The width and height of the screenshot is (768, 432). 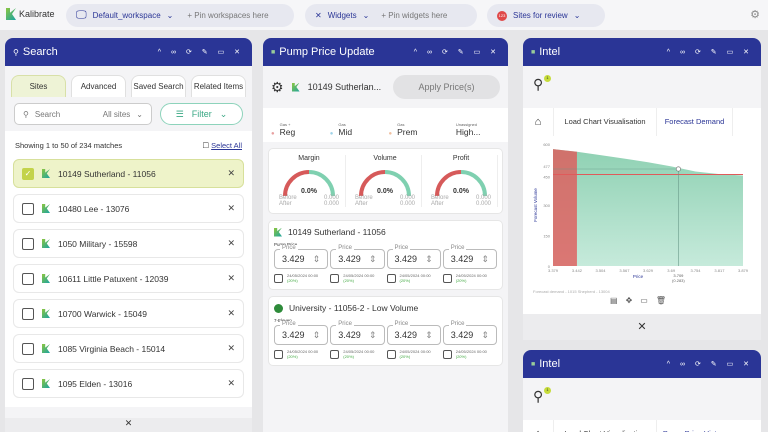 I want to click on pin-workspaces: + Pin workspaces here, so click(x=228, y=15).